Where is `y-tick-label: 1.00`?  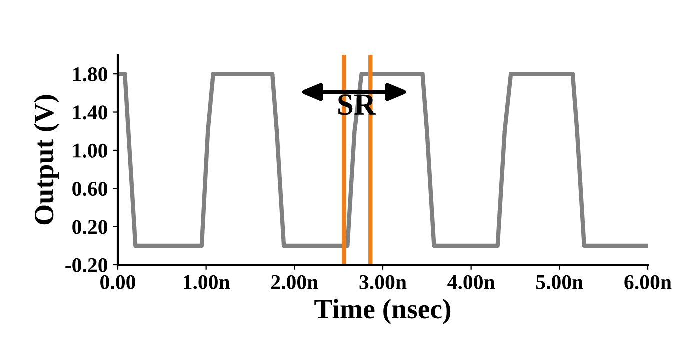
y-tick-label: 1.00 is located at coordinates (90, 151).